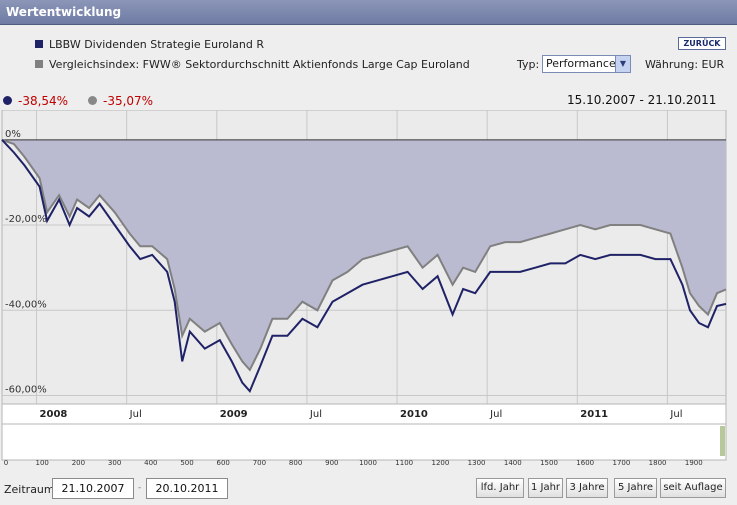 The image size is (737, 505). What do you see at coordinates (685, 64) in the screenshot?
I see `currency-label: Währung: EUR` at bounding box center [685, 64].